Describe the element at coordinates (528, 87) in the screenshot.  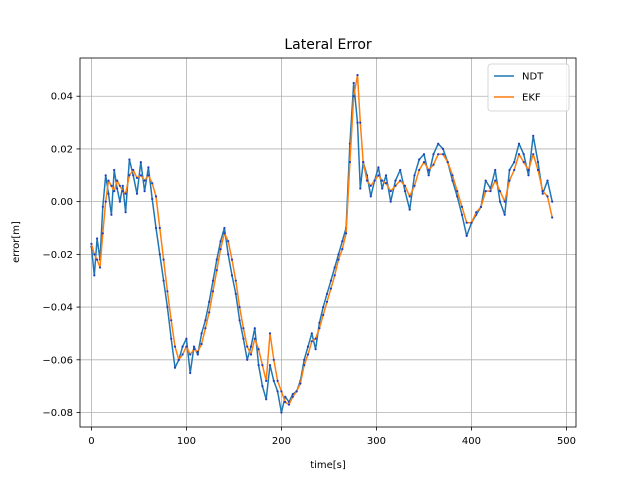
I see `legend: NDT EKF` at that location.